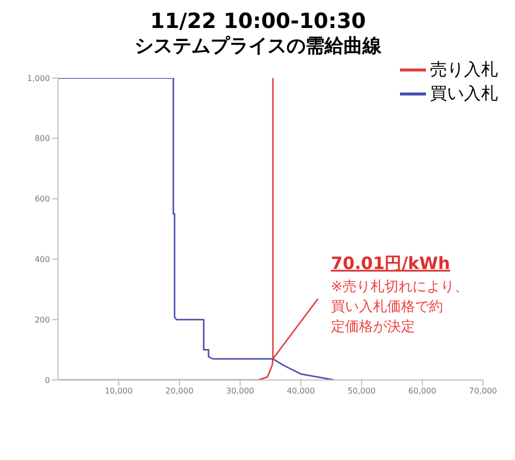  I want to click on x-tick-label: 10,000, so click(118, 391).